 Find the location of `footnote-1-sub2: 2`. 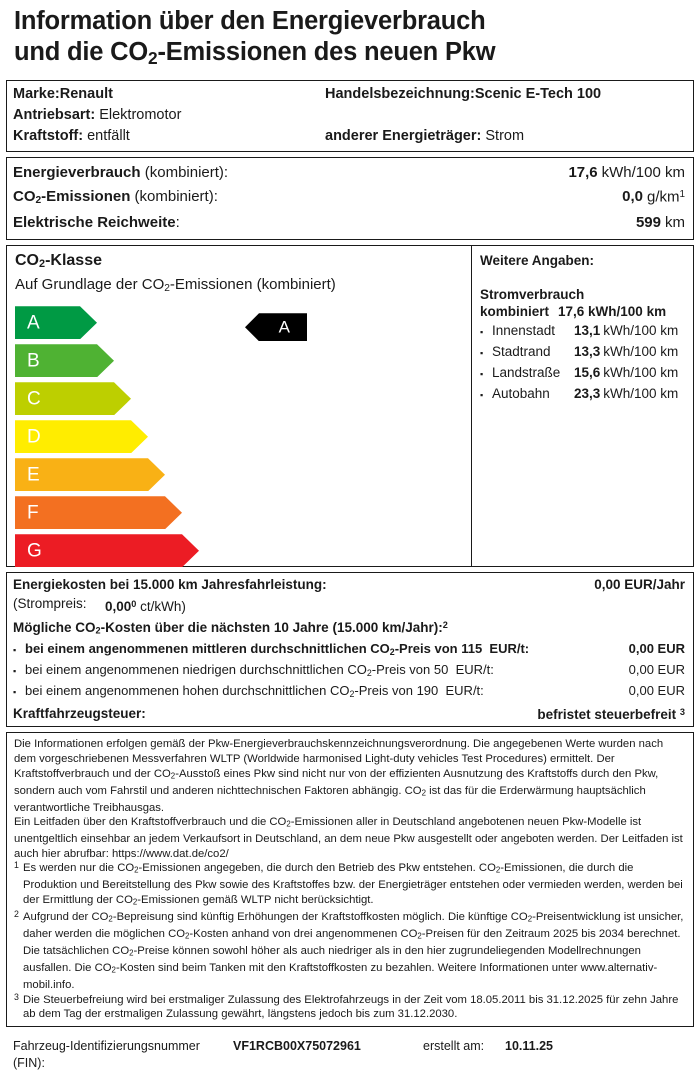

footnote-1-sub2: 2 is located at coordinates (498, 870).